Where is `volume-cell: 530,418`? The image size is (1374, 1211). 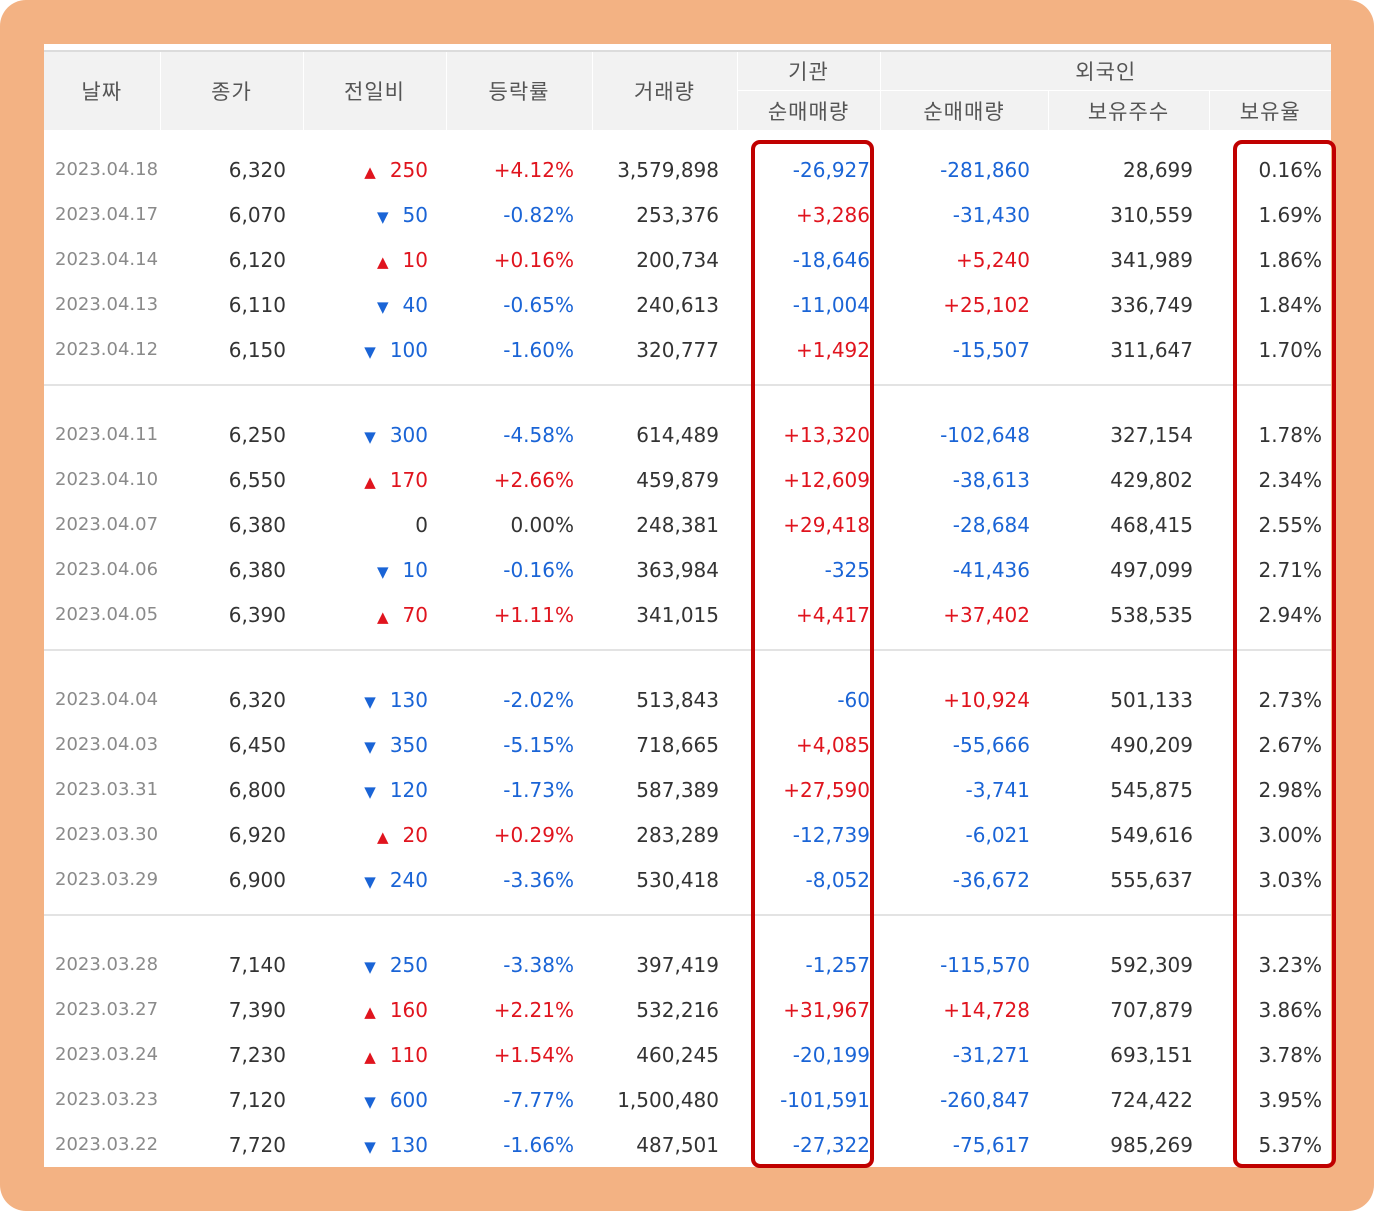
volume-cell: 530,418 is located at coordinates (677, 879).